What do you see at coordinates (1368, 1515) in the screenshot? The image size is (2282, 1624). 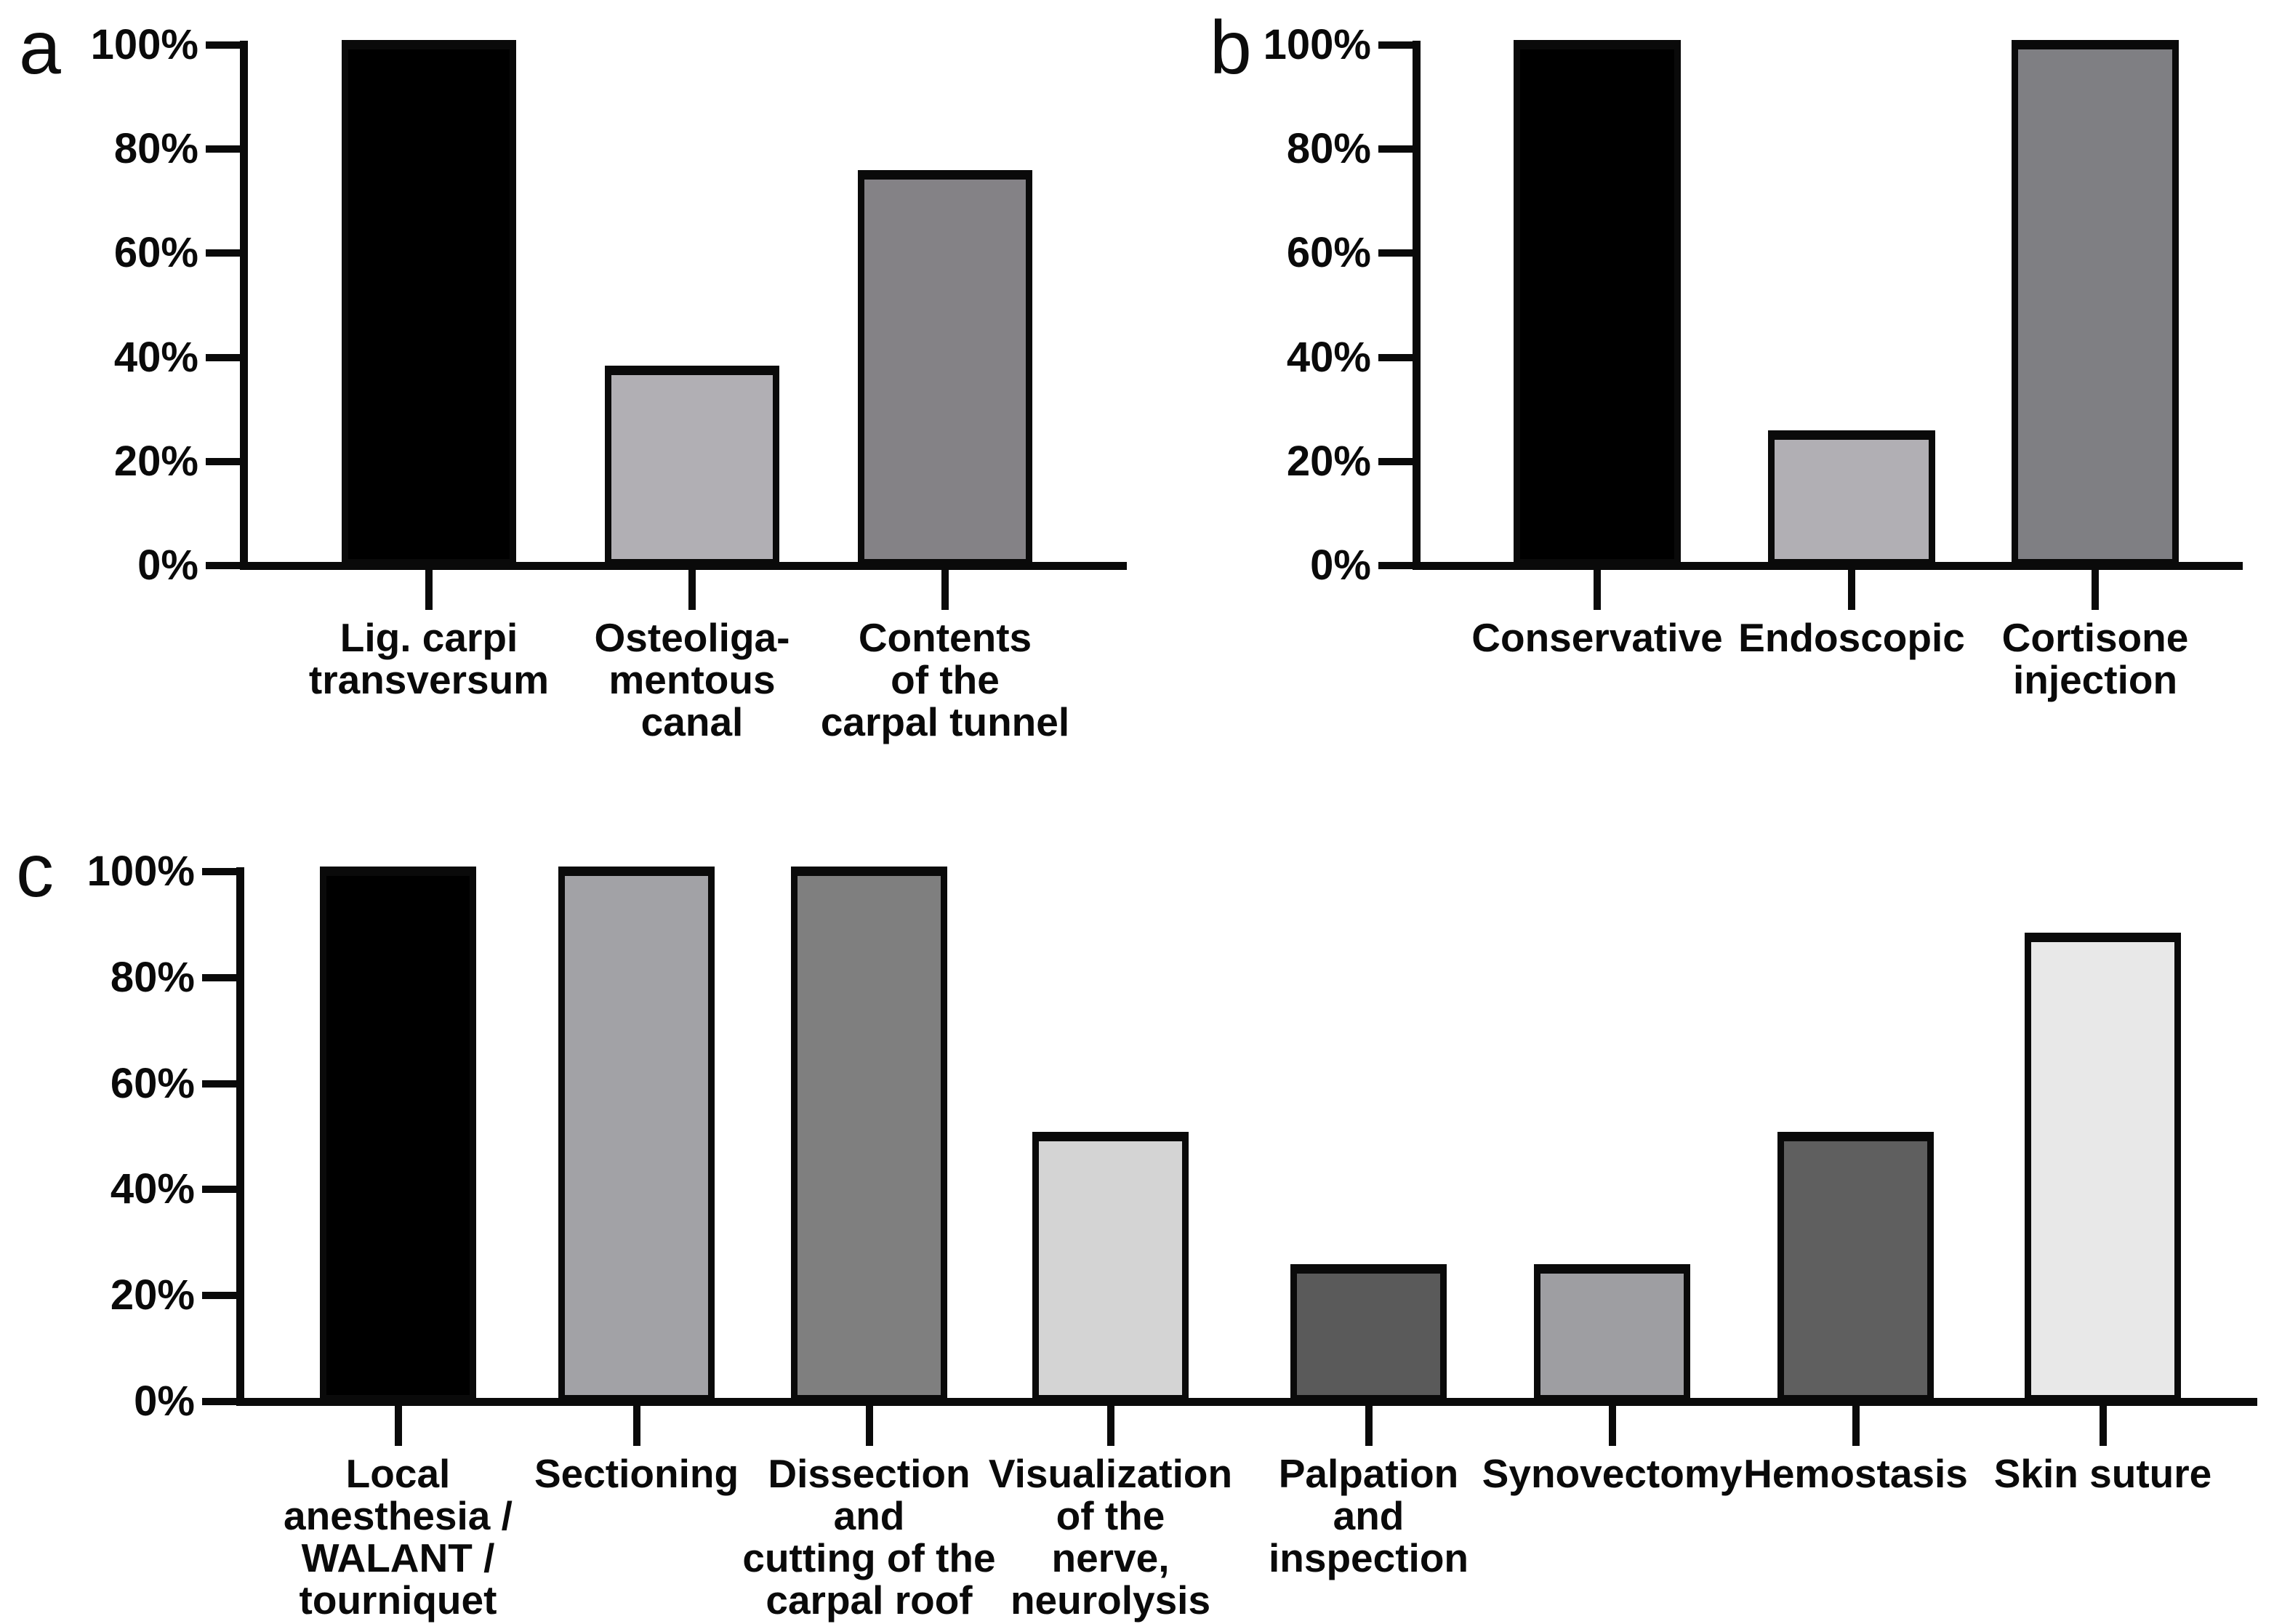 I see `bar-label: Palpation and inspection` at bounding box center [1368, 1515].